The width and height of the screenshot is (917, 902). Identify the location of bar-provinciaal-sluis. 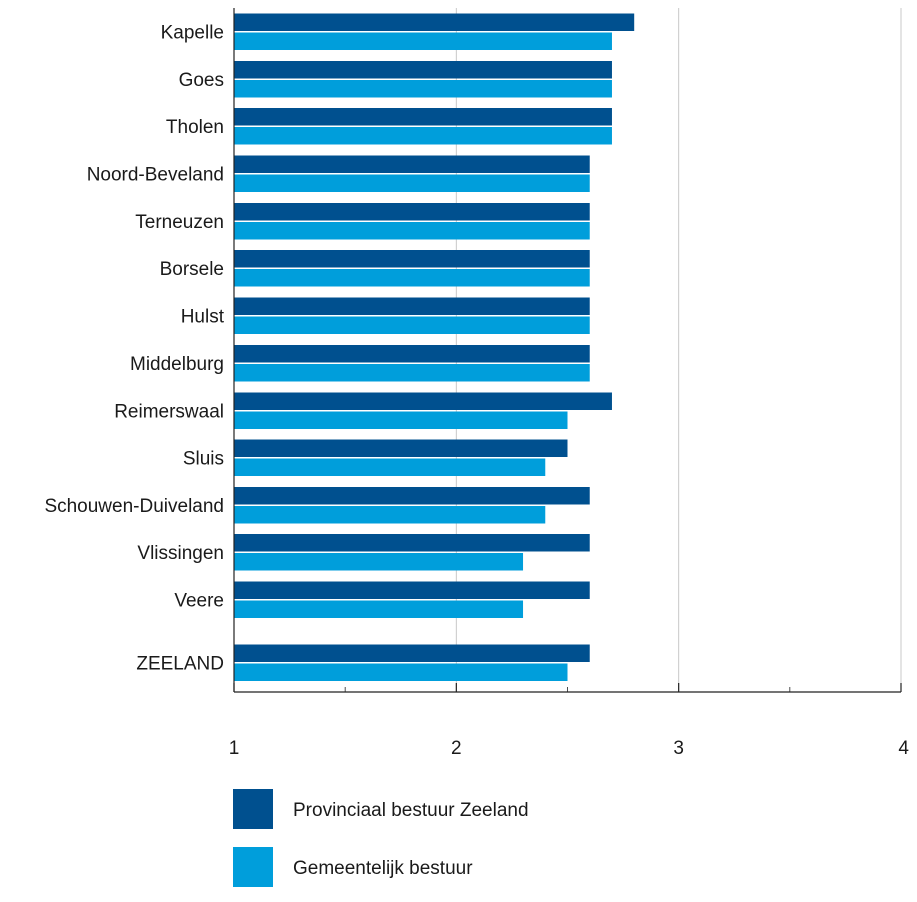
(401, 448).